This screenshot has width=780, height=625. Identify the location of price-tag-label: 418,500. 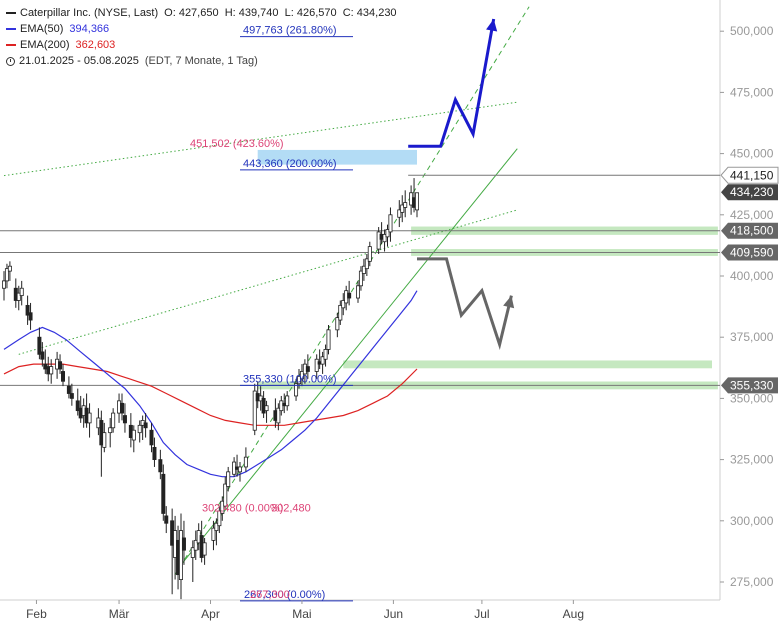
(752, 231).